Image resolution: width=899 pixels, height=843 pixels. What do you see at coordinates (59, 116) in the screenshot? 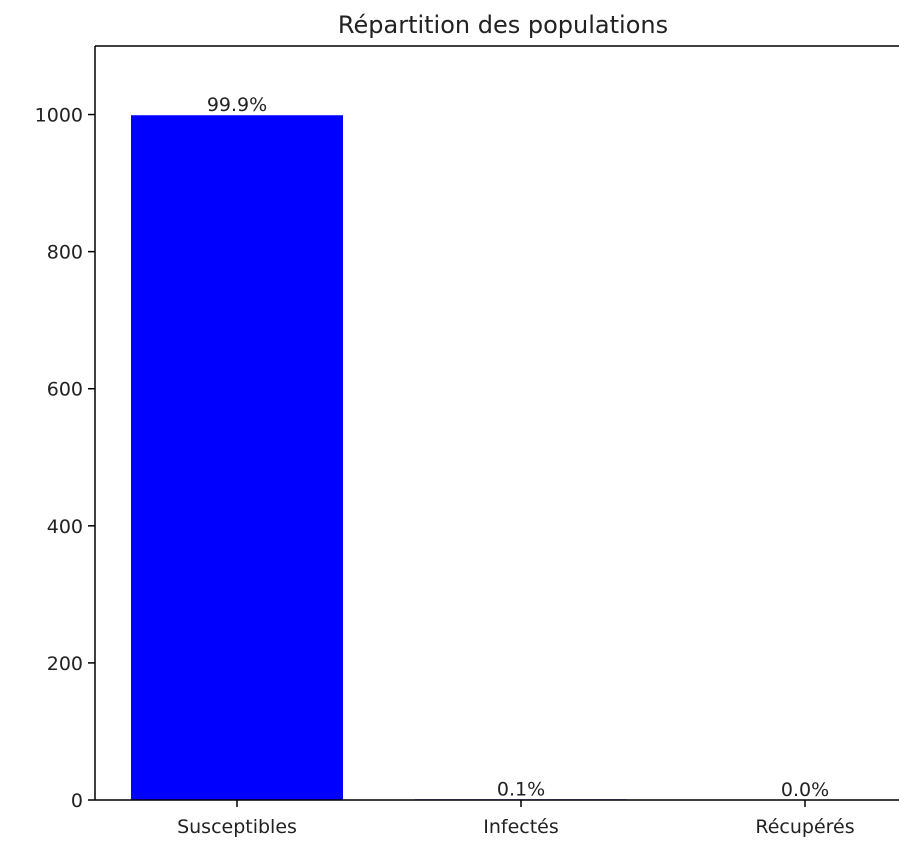
I see `y-tick-label: 1000` at bounding box center [59, 116].